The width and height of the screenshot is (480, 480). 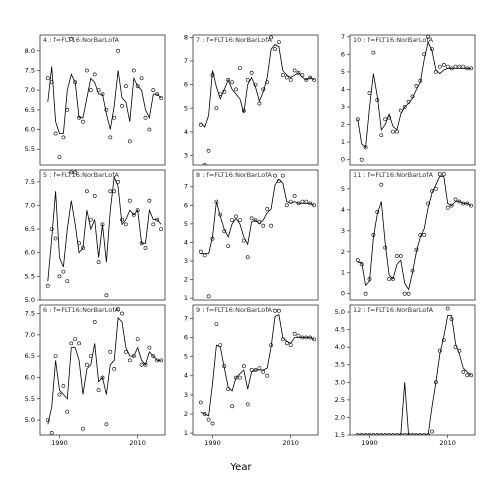 What do you see at coordinates (30, 276) in the screenshot?
I see `y-tick-label: 5.5` at bounding box center [30, 276].